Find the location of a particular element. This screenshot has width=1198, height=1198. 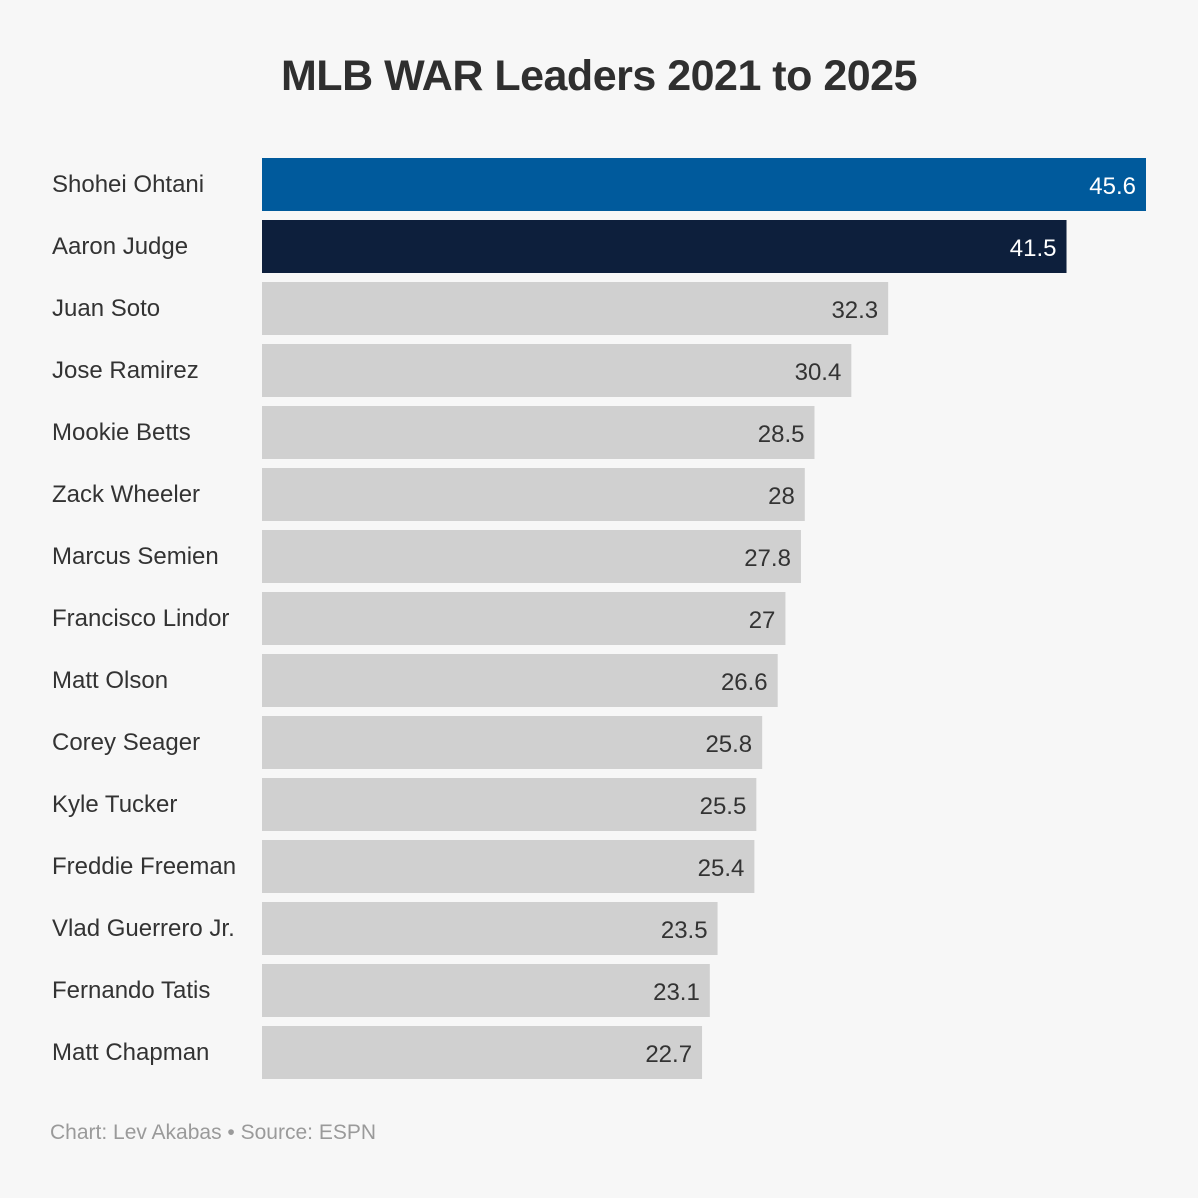

value-label-6: 27.8 is located at coordinates (767, 558).